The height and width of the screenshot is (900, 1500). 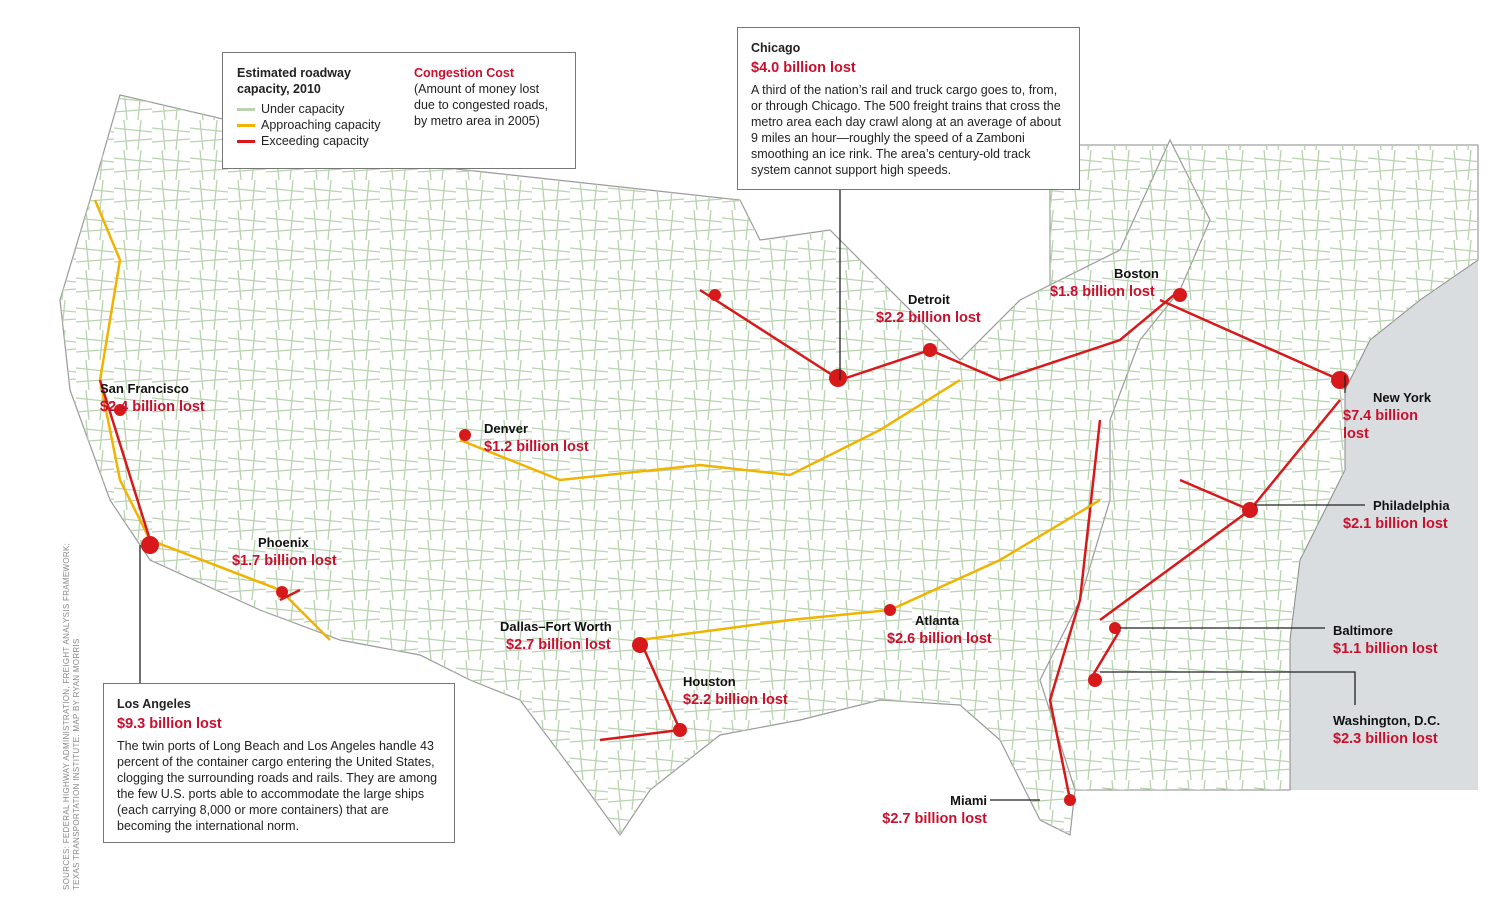 What do you see at coordinates (144, 388) in the screenshot?
I see `city-name: San Francisco` at bounding box center [144, 388].